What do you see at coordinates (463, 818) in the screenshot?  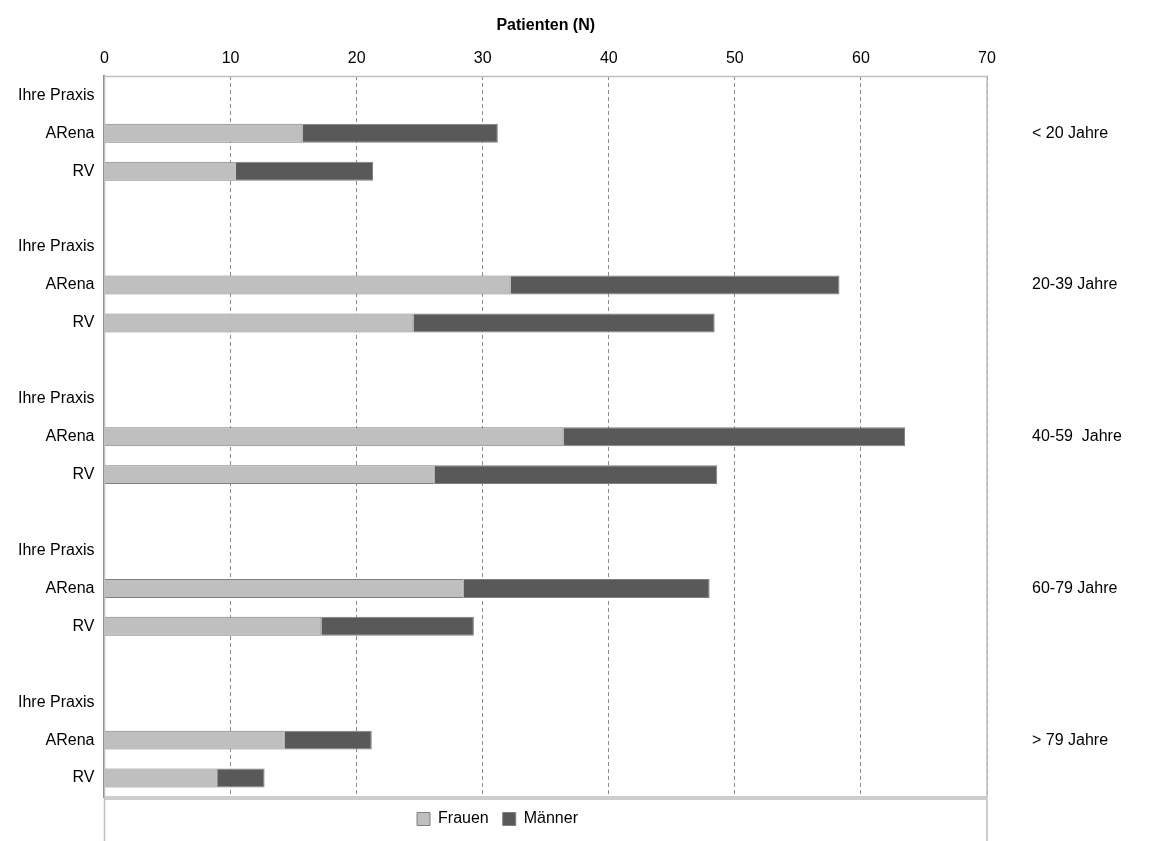 I see `legend-label: Frauen` at bounding box center [463, 818].